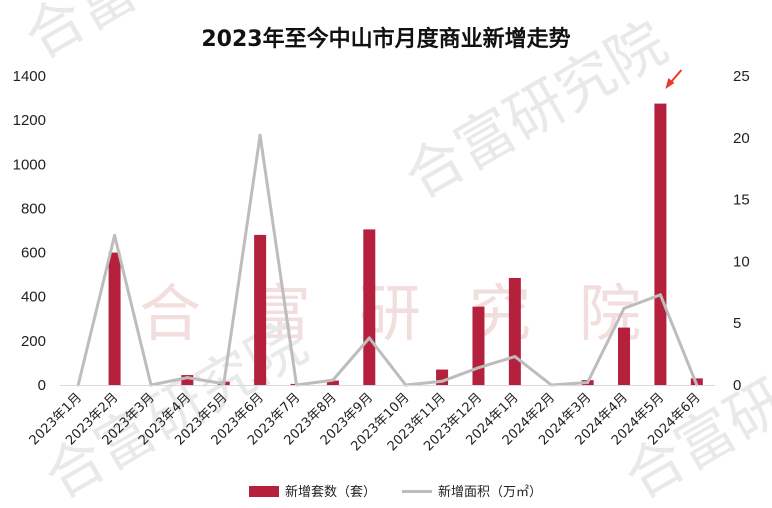 The image size is (772, 508). Describe the element at coordinates (385, 39) in the screenshot. I see `chart-title: 2023年至今中山市月度商业新增走势` at that location.